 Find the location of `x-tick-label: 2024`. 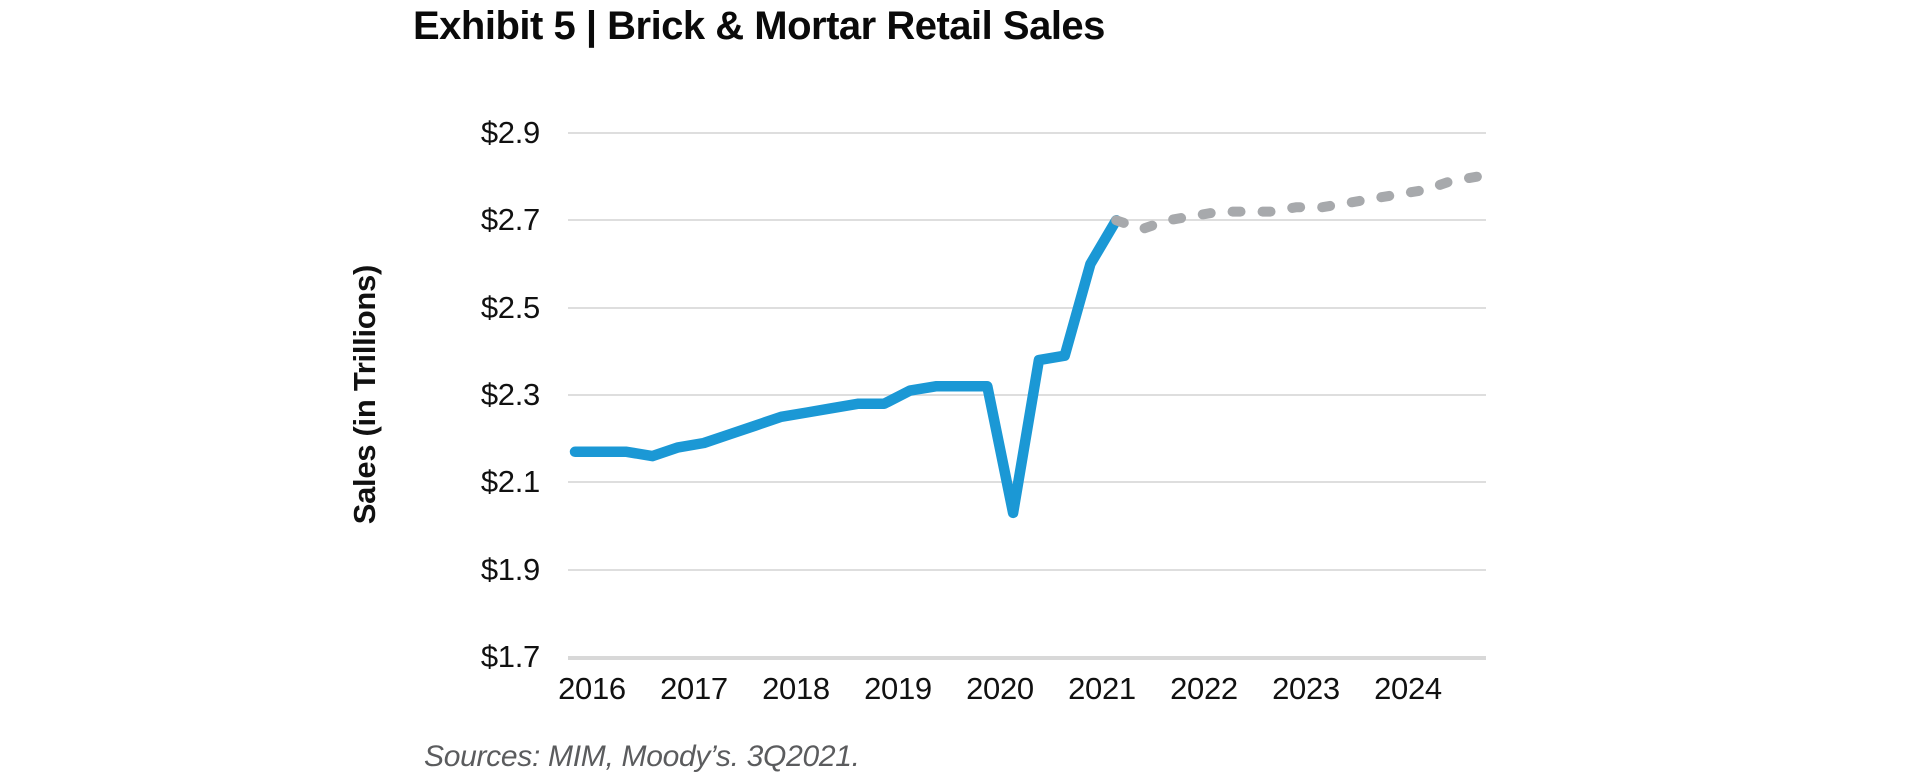

x-tick-label: 2024 is located at coordinates (1408, 688).